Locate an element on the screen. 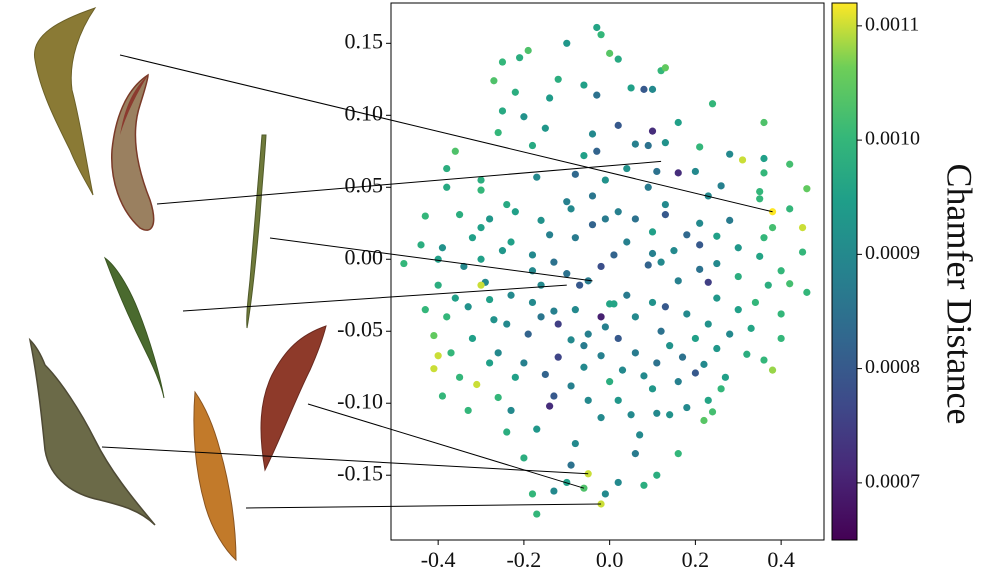 This screenshot has height=570, width=998. y-tick-label: 0.10 is located at coordinates (364, 112).